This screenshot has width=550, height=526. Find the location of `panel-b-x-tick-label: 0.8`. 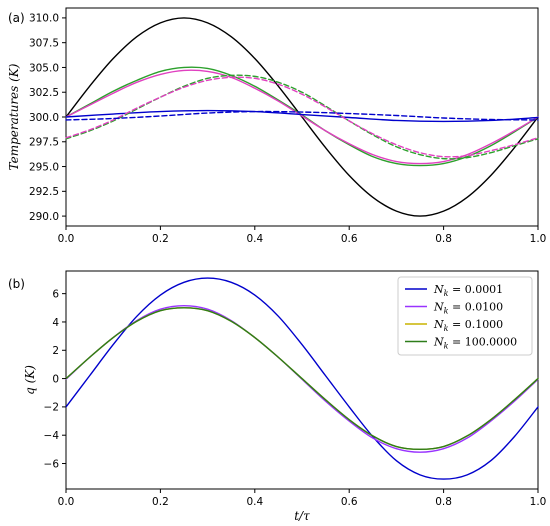

panel-b-x-tick-label: 0.8 is located at coordinates (443, 502).